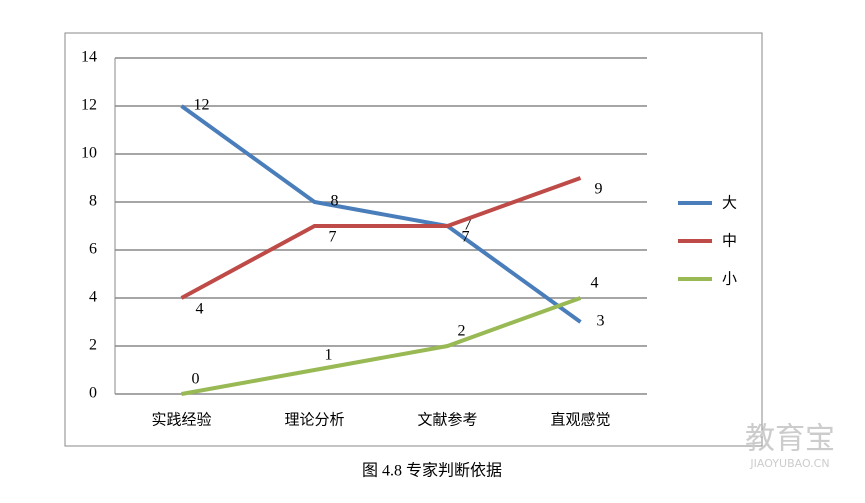 The image size is (865, 503). I want to click on data-label: 0, so click(196, 379).